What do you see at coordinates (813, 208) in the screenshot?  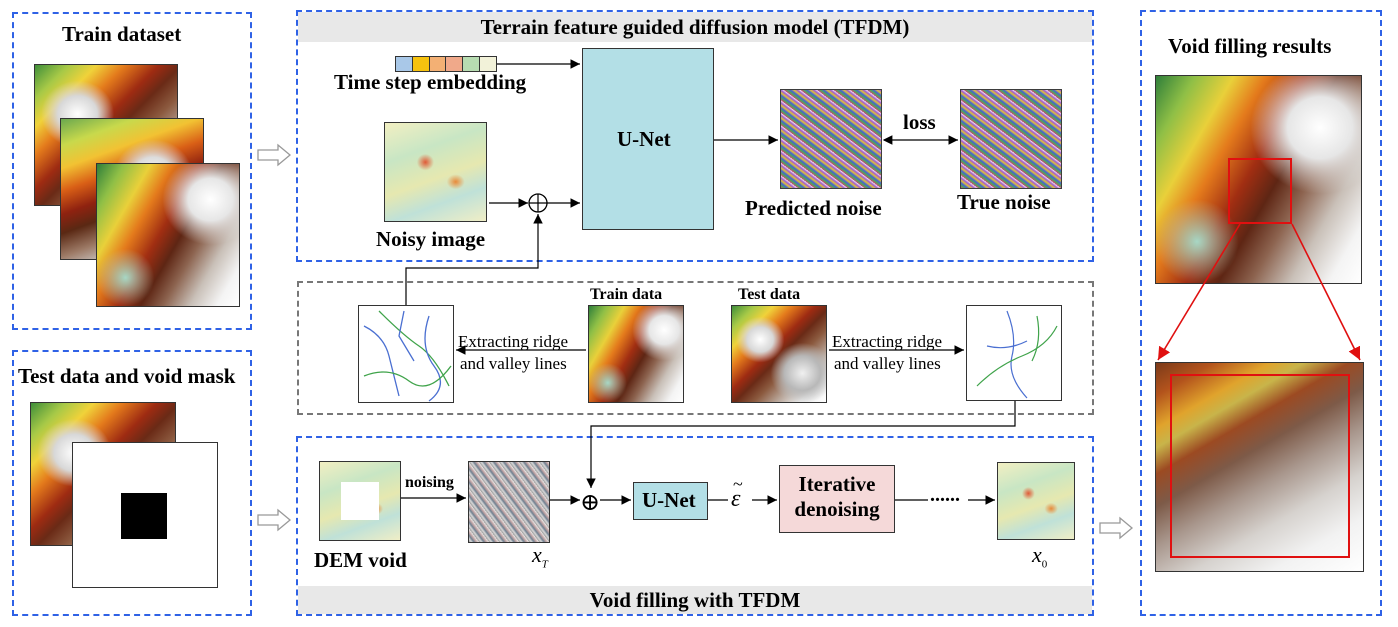 I see `predicted-noise-label: Predicted noise` at bounding box center [813, 208].